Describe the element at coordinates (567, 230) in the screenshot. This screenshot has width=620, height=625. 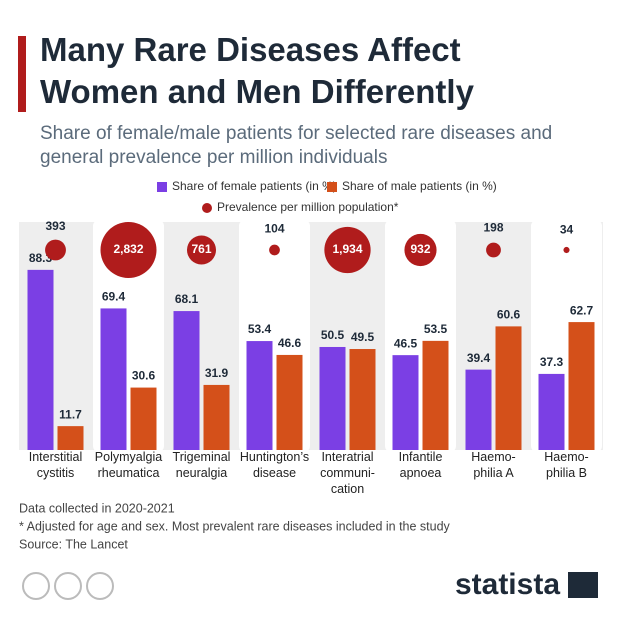
I see `bubble-label: 34` at that location.